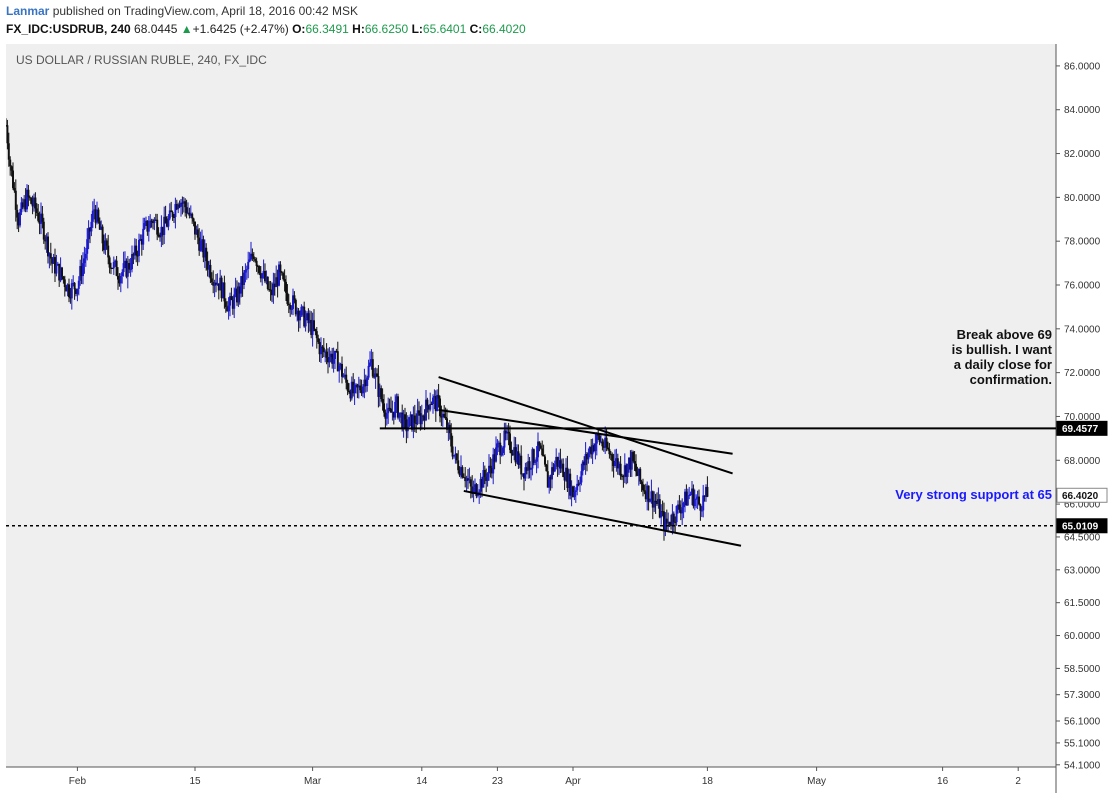 This screenshot has width=1116, height=793. What do you see at coordinates (1082, 461) in the screenshot?
I see `price-tick-label: 68.0000` at bounding box center [1082, 461].